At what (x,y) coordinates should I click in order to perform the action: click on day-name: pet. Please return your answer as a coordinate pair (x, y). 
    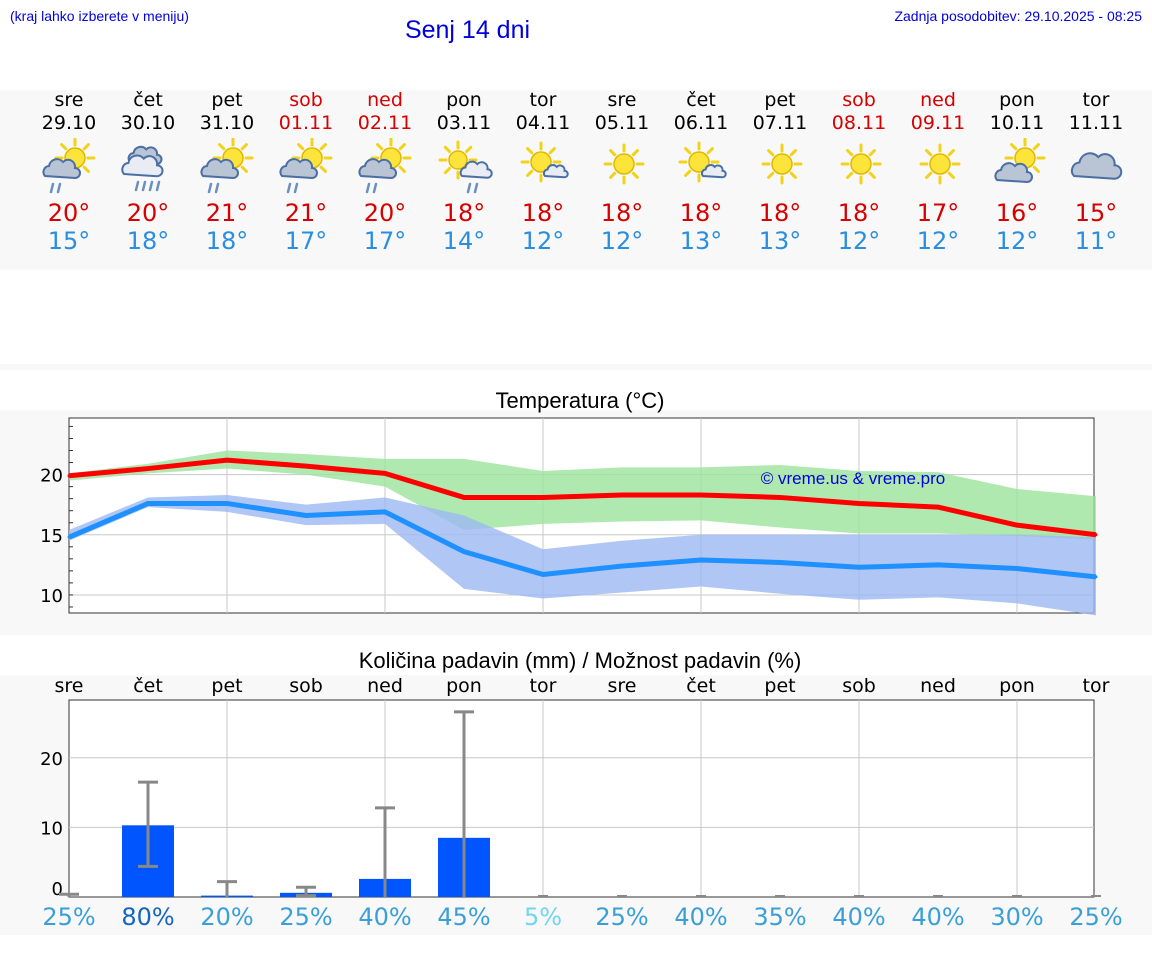
    Looking at the image, I should click on (227, 100).